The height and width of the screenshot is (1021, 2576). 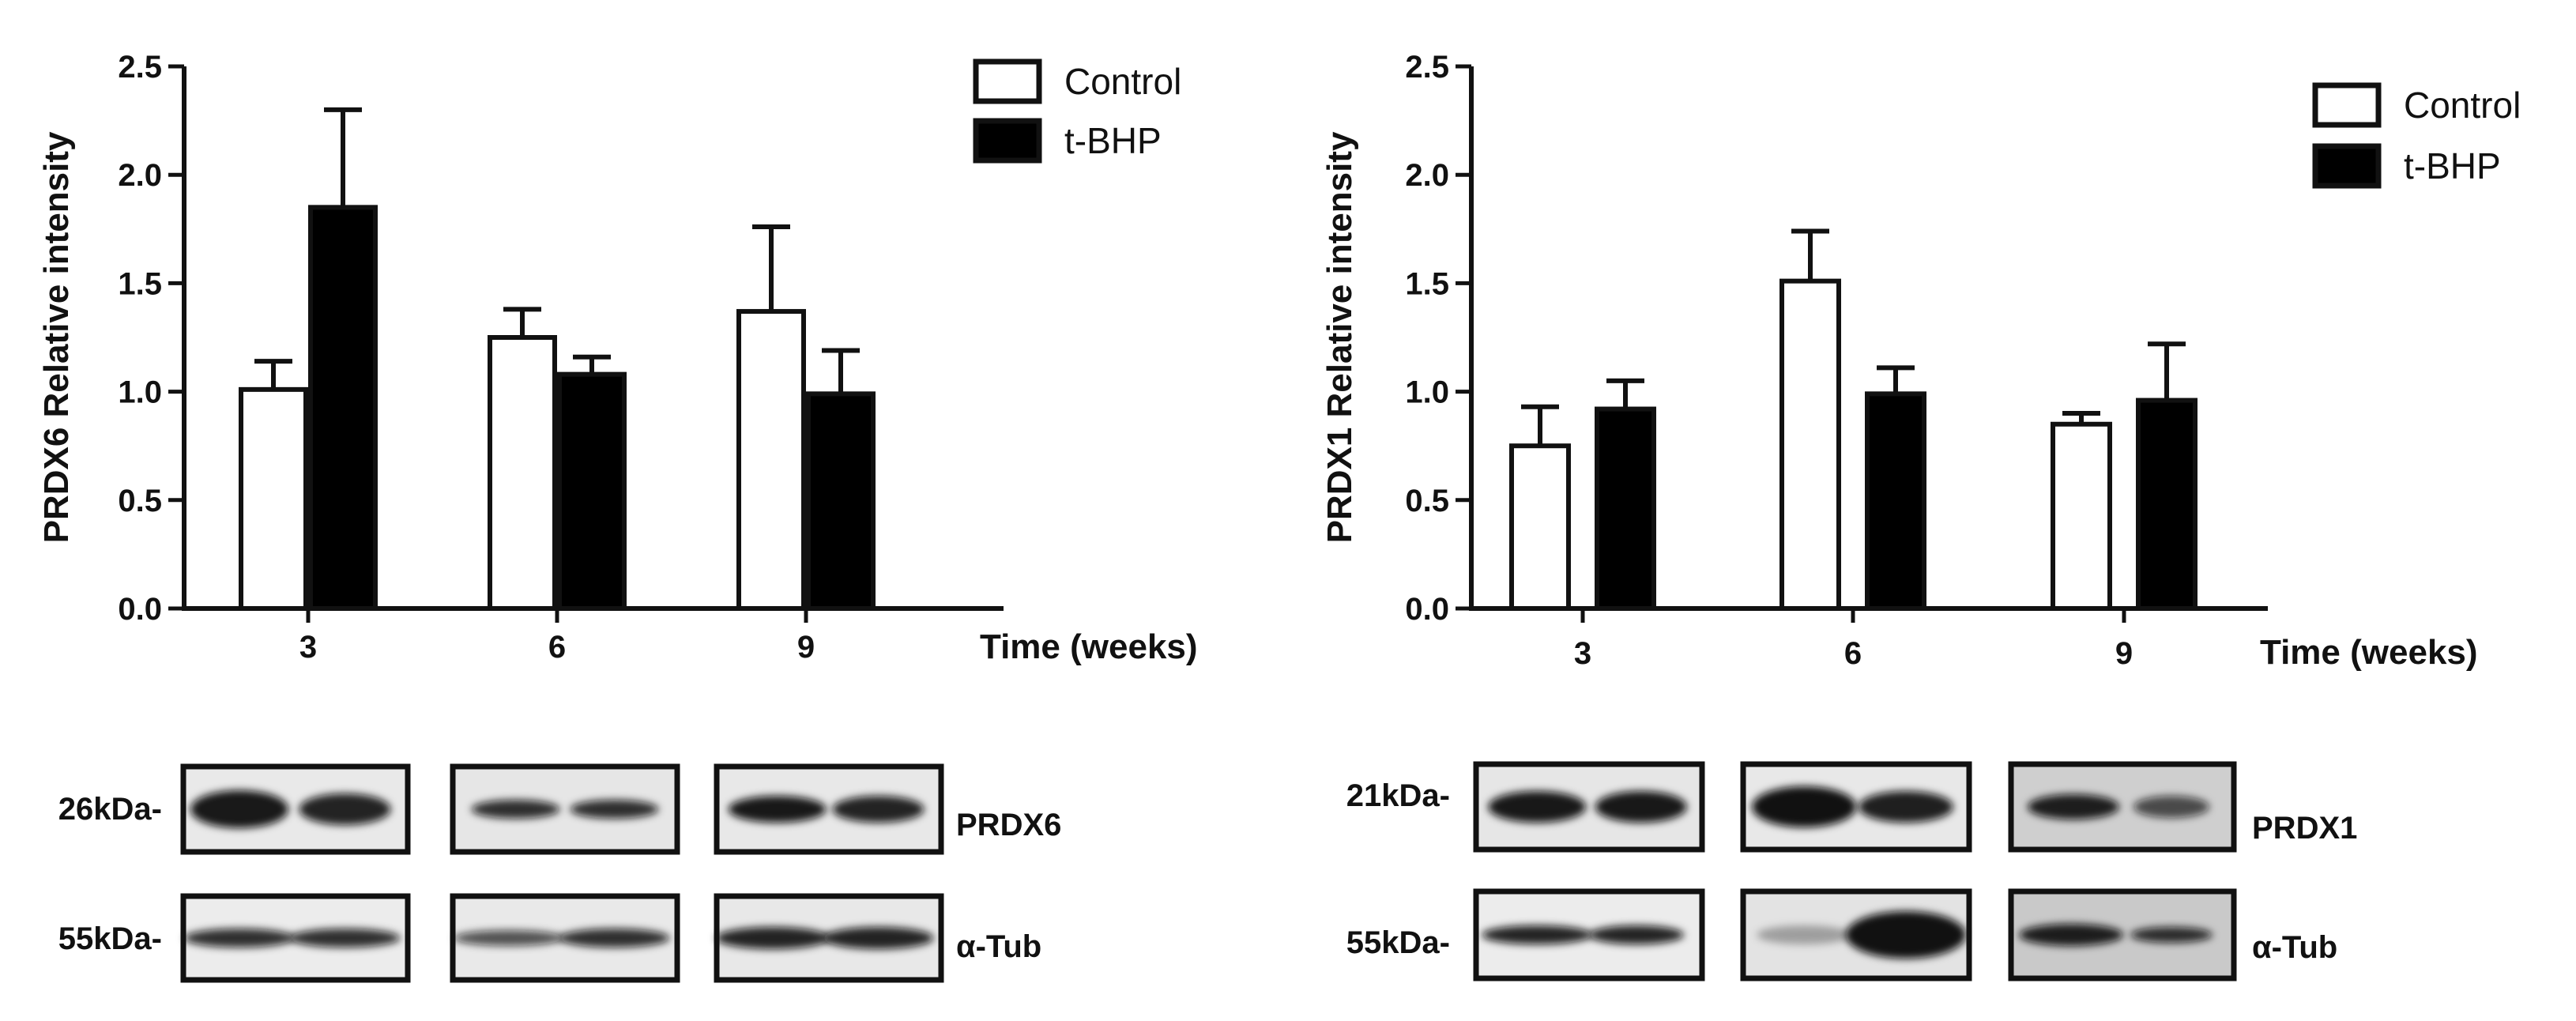 What do you see at coordinates (559, 873) in the screenshot?
I see `western-blot-panel-1: 26kDa- PRDX6 55kDa-α-Tub` at bounding box center [559, 873].